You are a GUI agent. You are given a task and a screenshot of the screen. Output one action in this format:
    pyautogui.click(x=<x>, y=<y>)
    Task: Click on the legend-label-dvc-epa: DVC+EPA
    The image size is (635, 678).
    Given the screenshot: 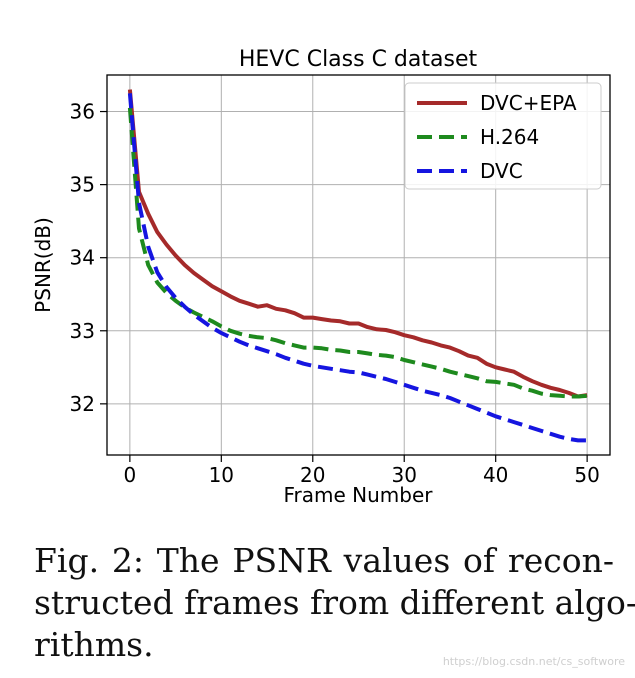 What is the action you would take?
    pyautogui.click(x=528, y=103)
    